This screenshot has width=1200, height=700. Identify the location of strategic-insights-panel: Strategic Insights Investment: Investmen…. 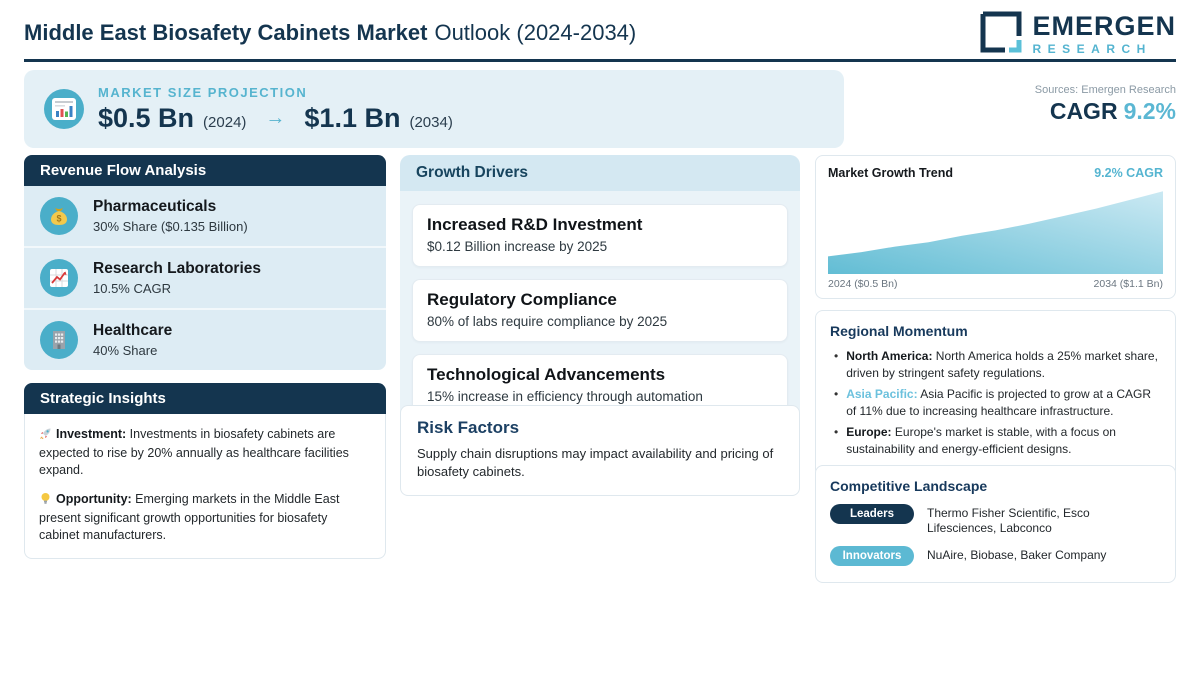
(205, 471).